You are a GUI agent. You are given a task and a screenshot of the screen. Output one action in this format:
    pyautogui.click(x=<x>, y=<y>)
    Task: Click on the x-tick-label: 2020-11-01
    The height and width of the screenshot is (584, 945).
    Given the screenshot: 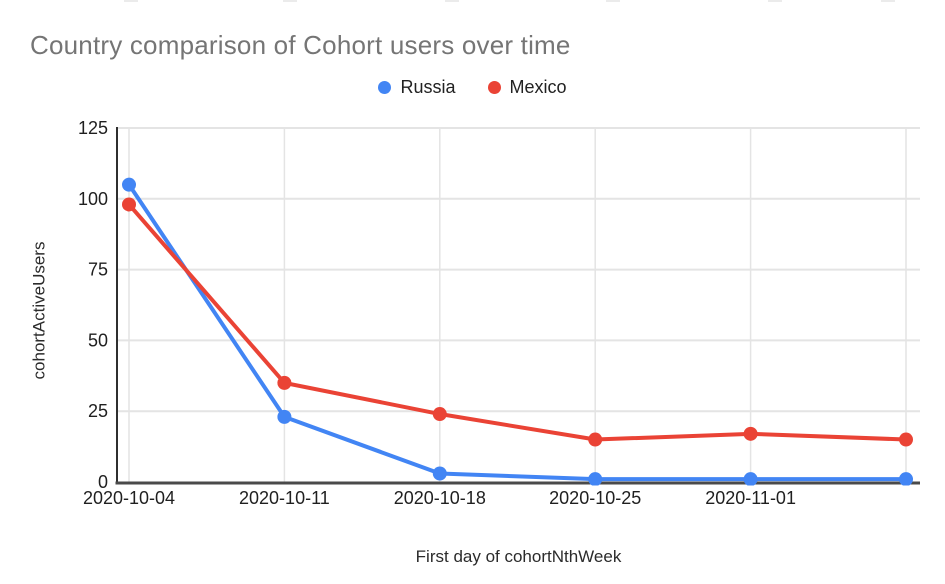 What is the action you would take?
    pyautogui.click(x=750, y=498)
    